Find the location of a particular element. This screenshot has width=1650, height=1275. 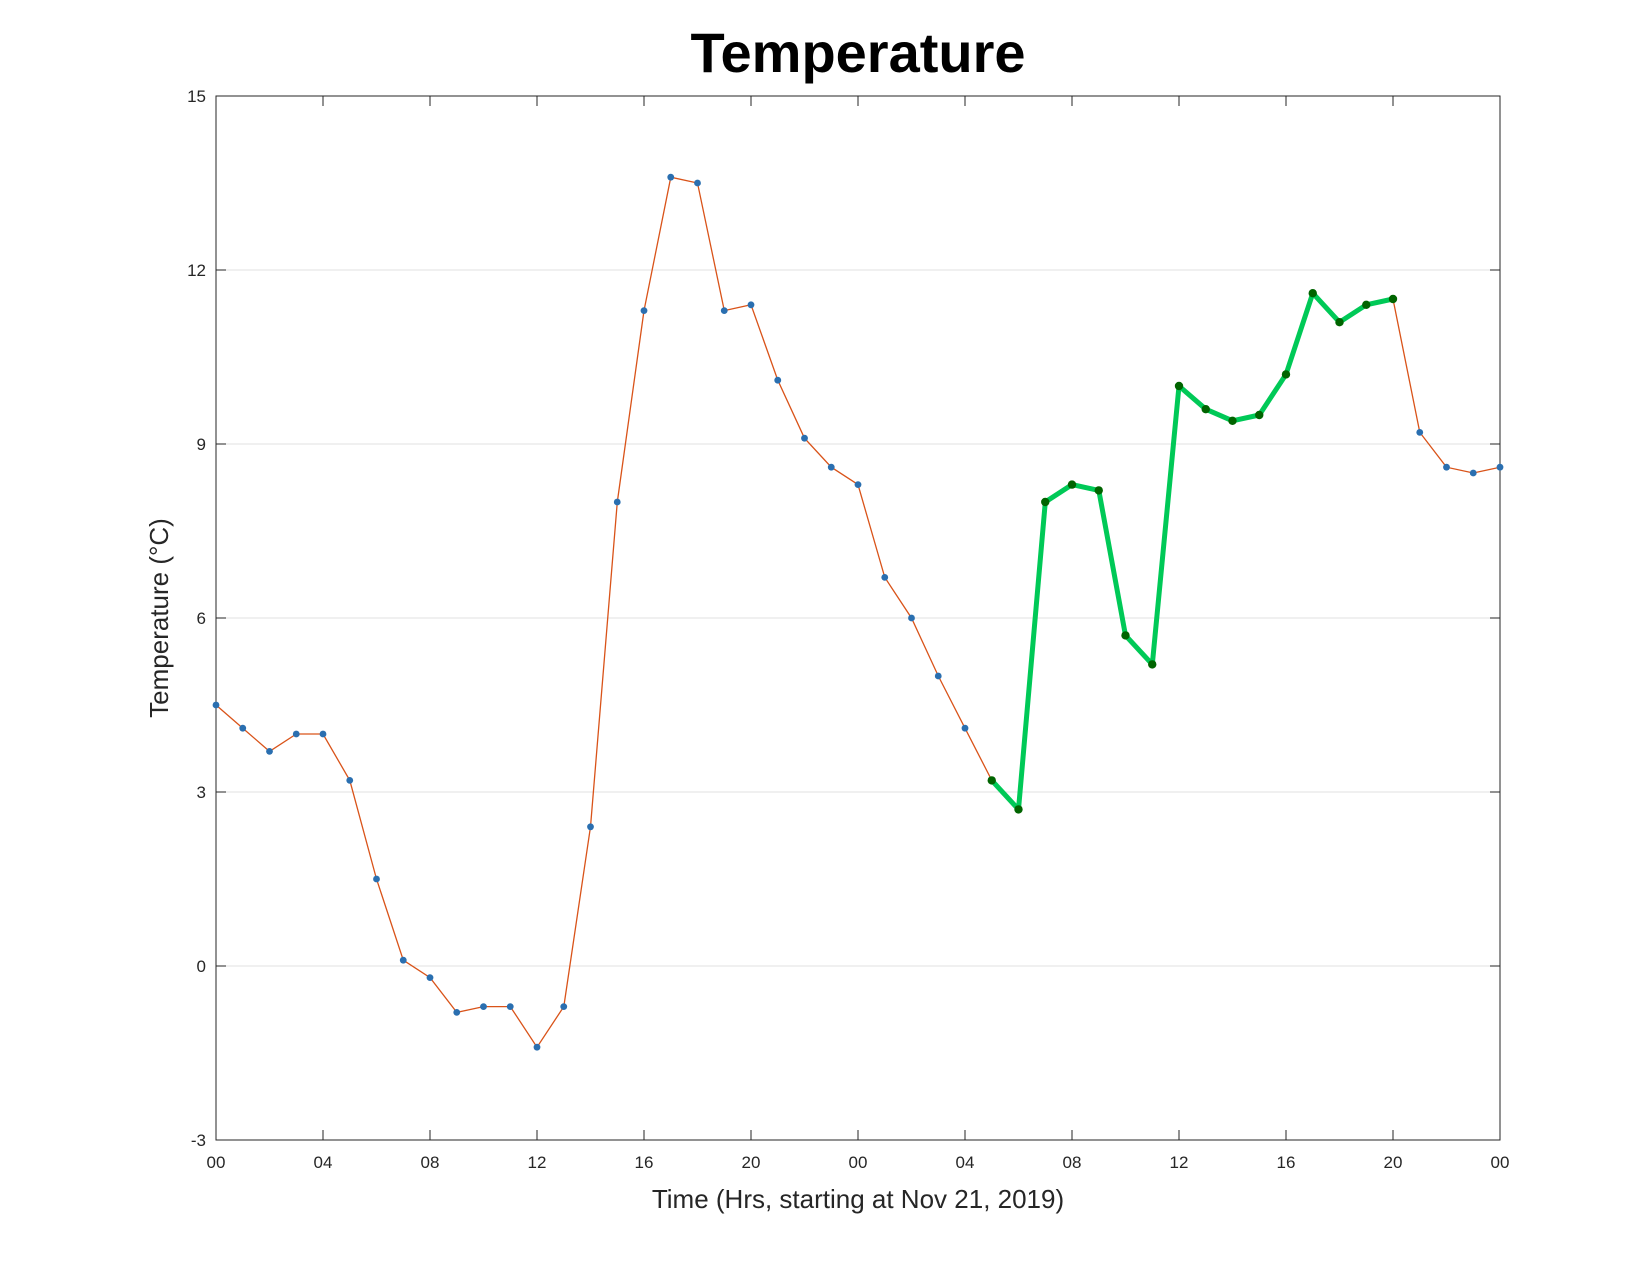

chart-title: Temperature is located at coordinates (857, 52).